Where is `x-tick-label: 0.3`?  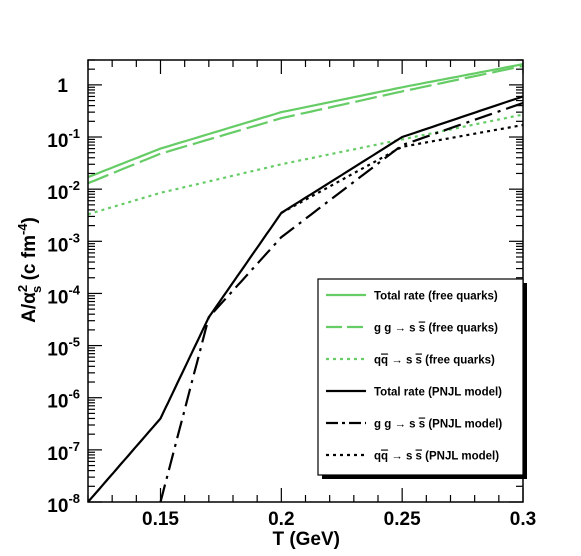 x-tick-label: 0.3 is located at coordinates (523, 519).